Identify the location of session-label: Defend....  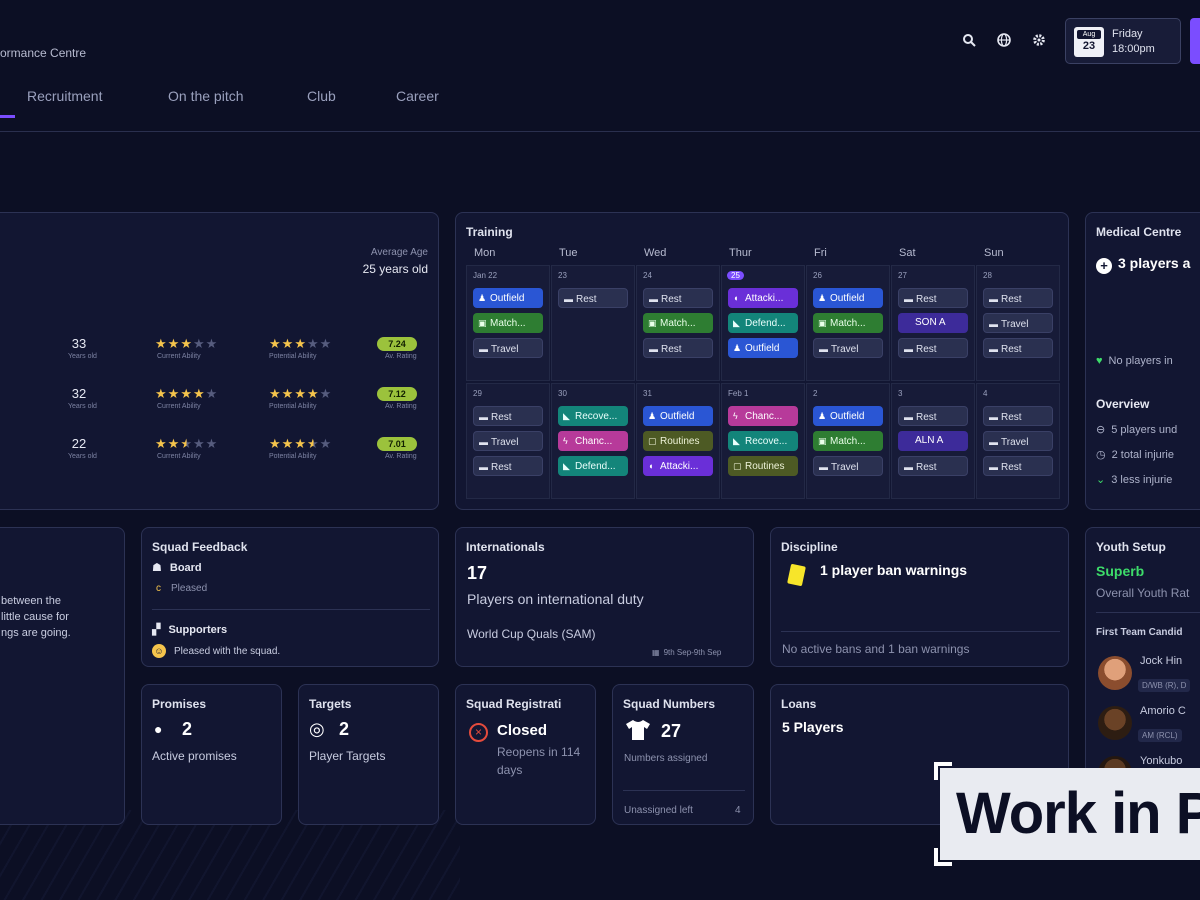
(595, 466).